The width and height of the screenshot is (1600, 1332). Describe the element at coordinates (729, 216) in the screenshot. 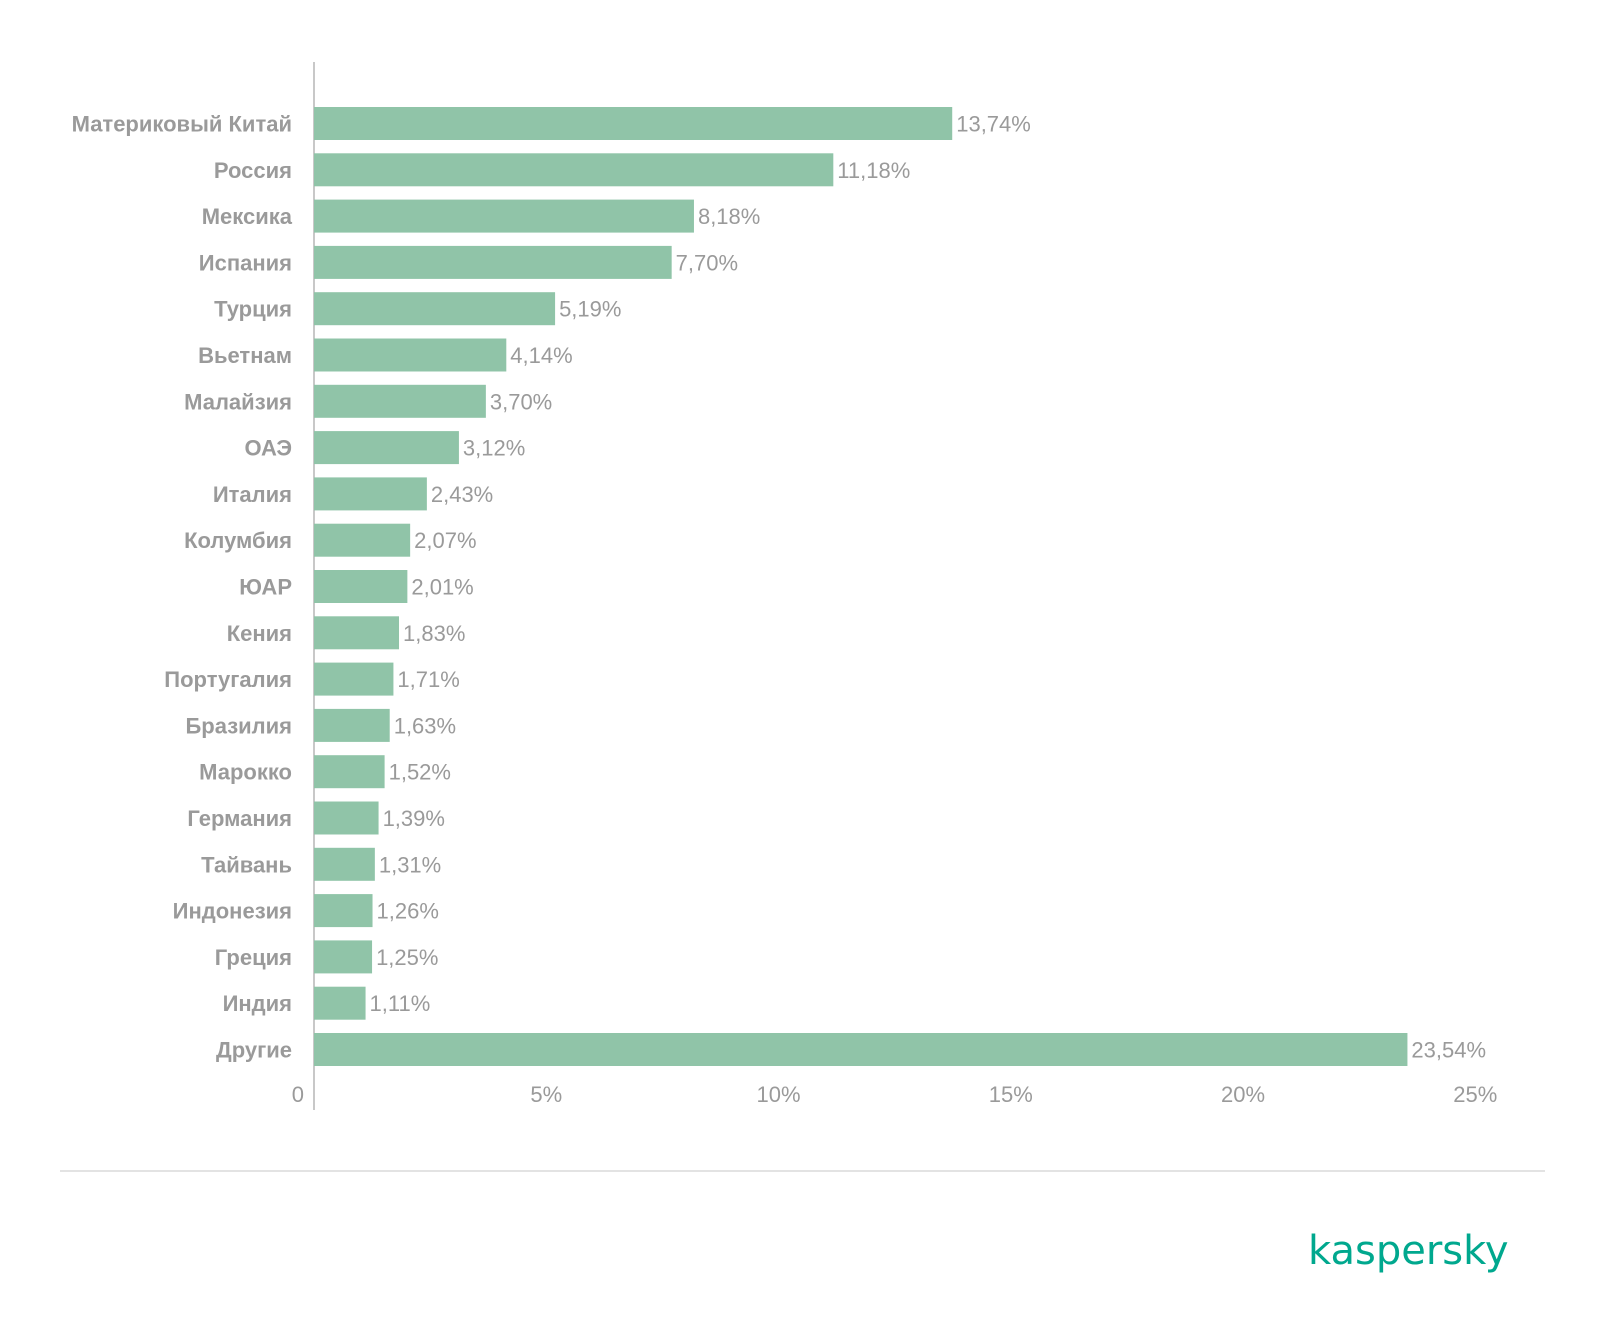

I see `data-label: 8,18%` at that location.